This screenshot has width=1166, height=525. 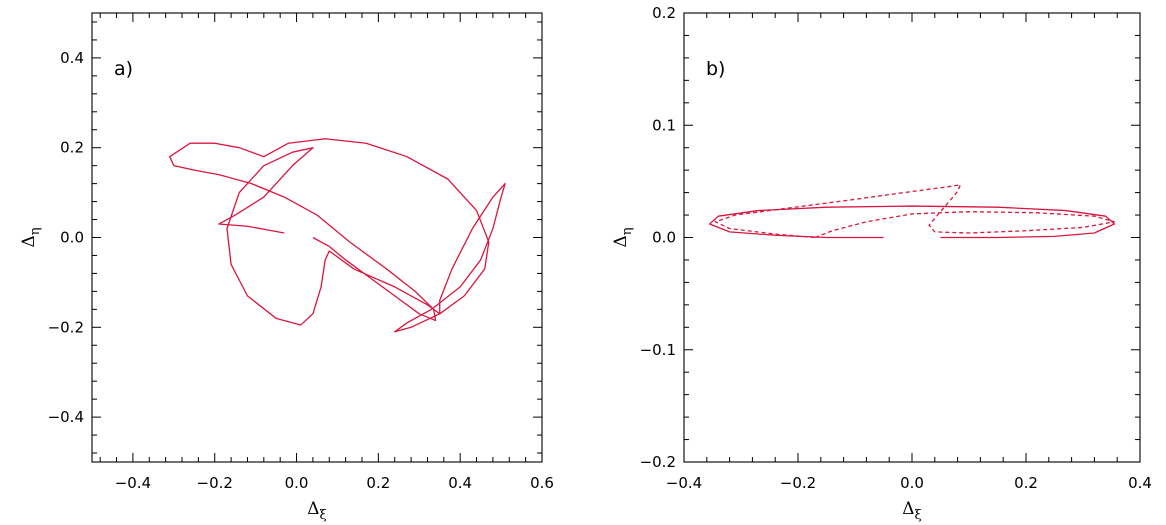 What do you see at coordinates (684, 483) in the screenshot?
I see `panel-b-x-tick-label: −0.4` at bounding box center [684, 483].